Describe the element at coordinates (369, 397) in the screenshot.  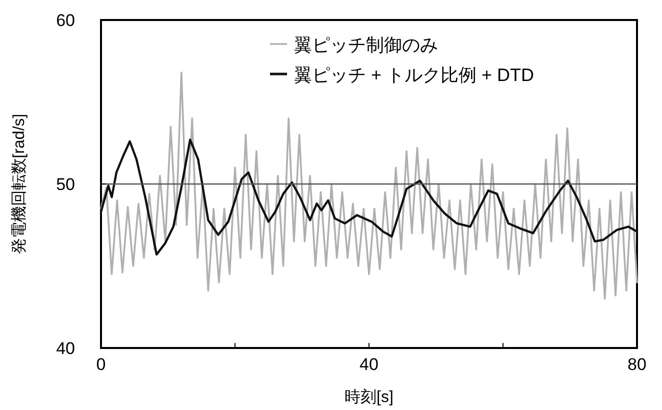
I see `x-axis-title: 時刻[s]` at that location.